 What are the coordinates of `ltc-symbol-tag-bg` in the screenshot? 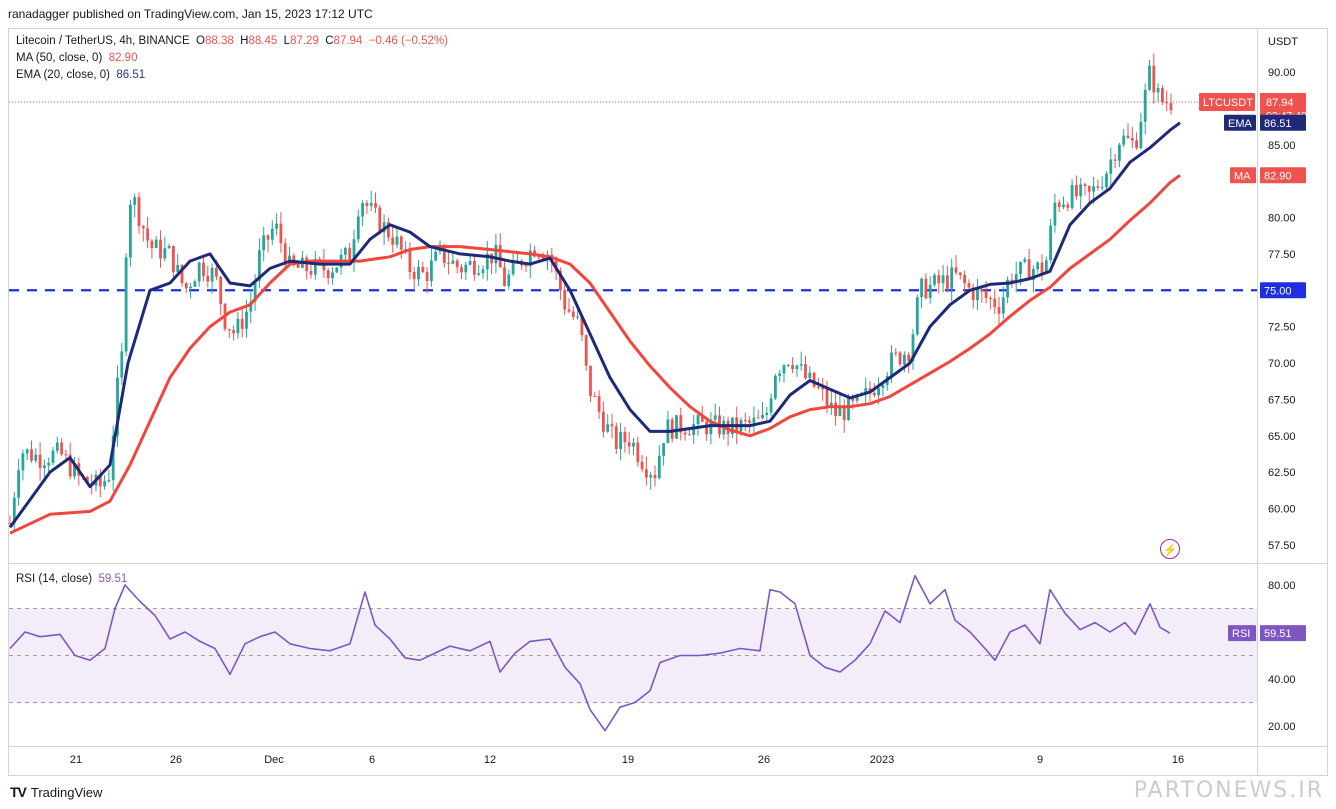 It's located at (1227, 101).